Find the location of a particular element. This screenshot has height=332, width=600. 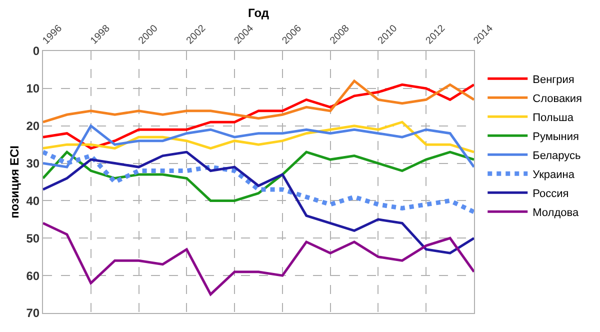

y-tick-label: 20 is located at coordinates (33, 126).